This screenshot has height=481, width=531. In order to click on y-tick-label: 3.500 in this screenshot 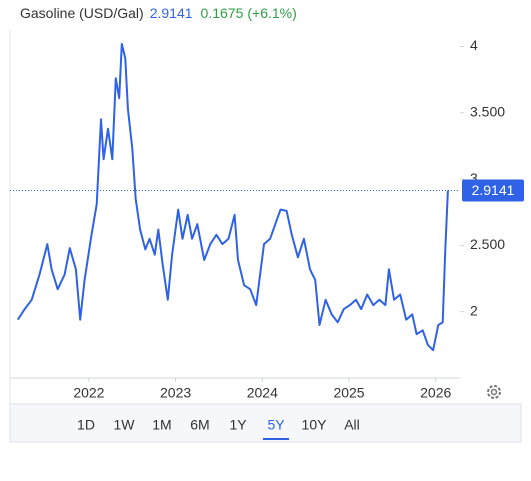, I will do `click(487, 112)`.